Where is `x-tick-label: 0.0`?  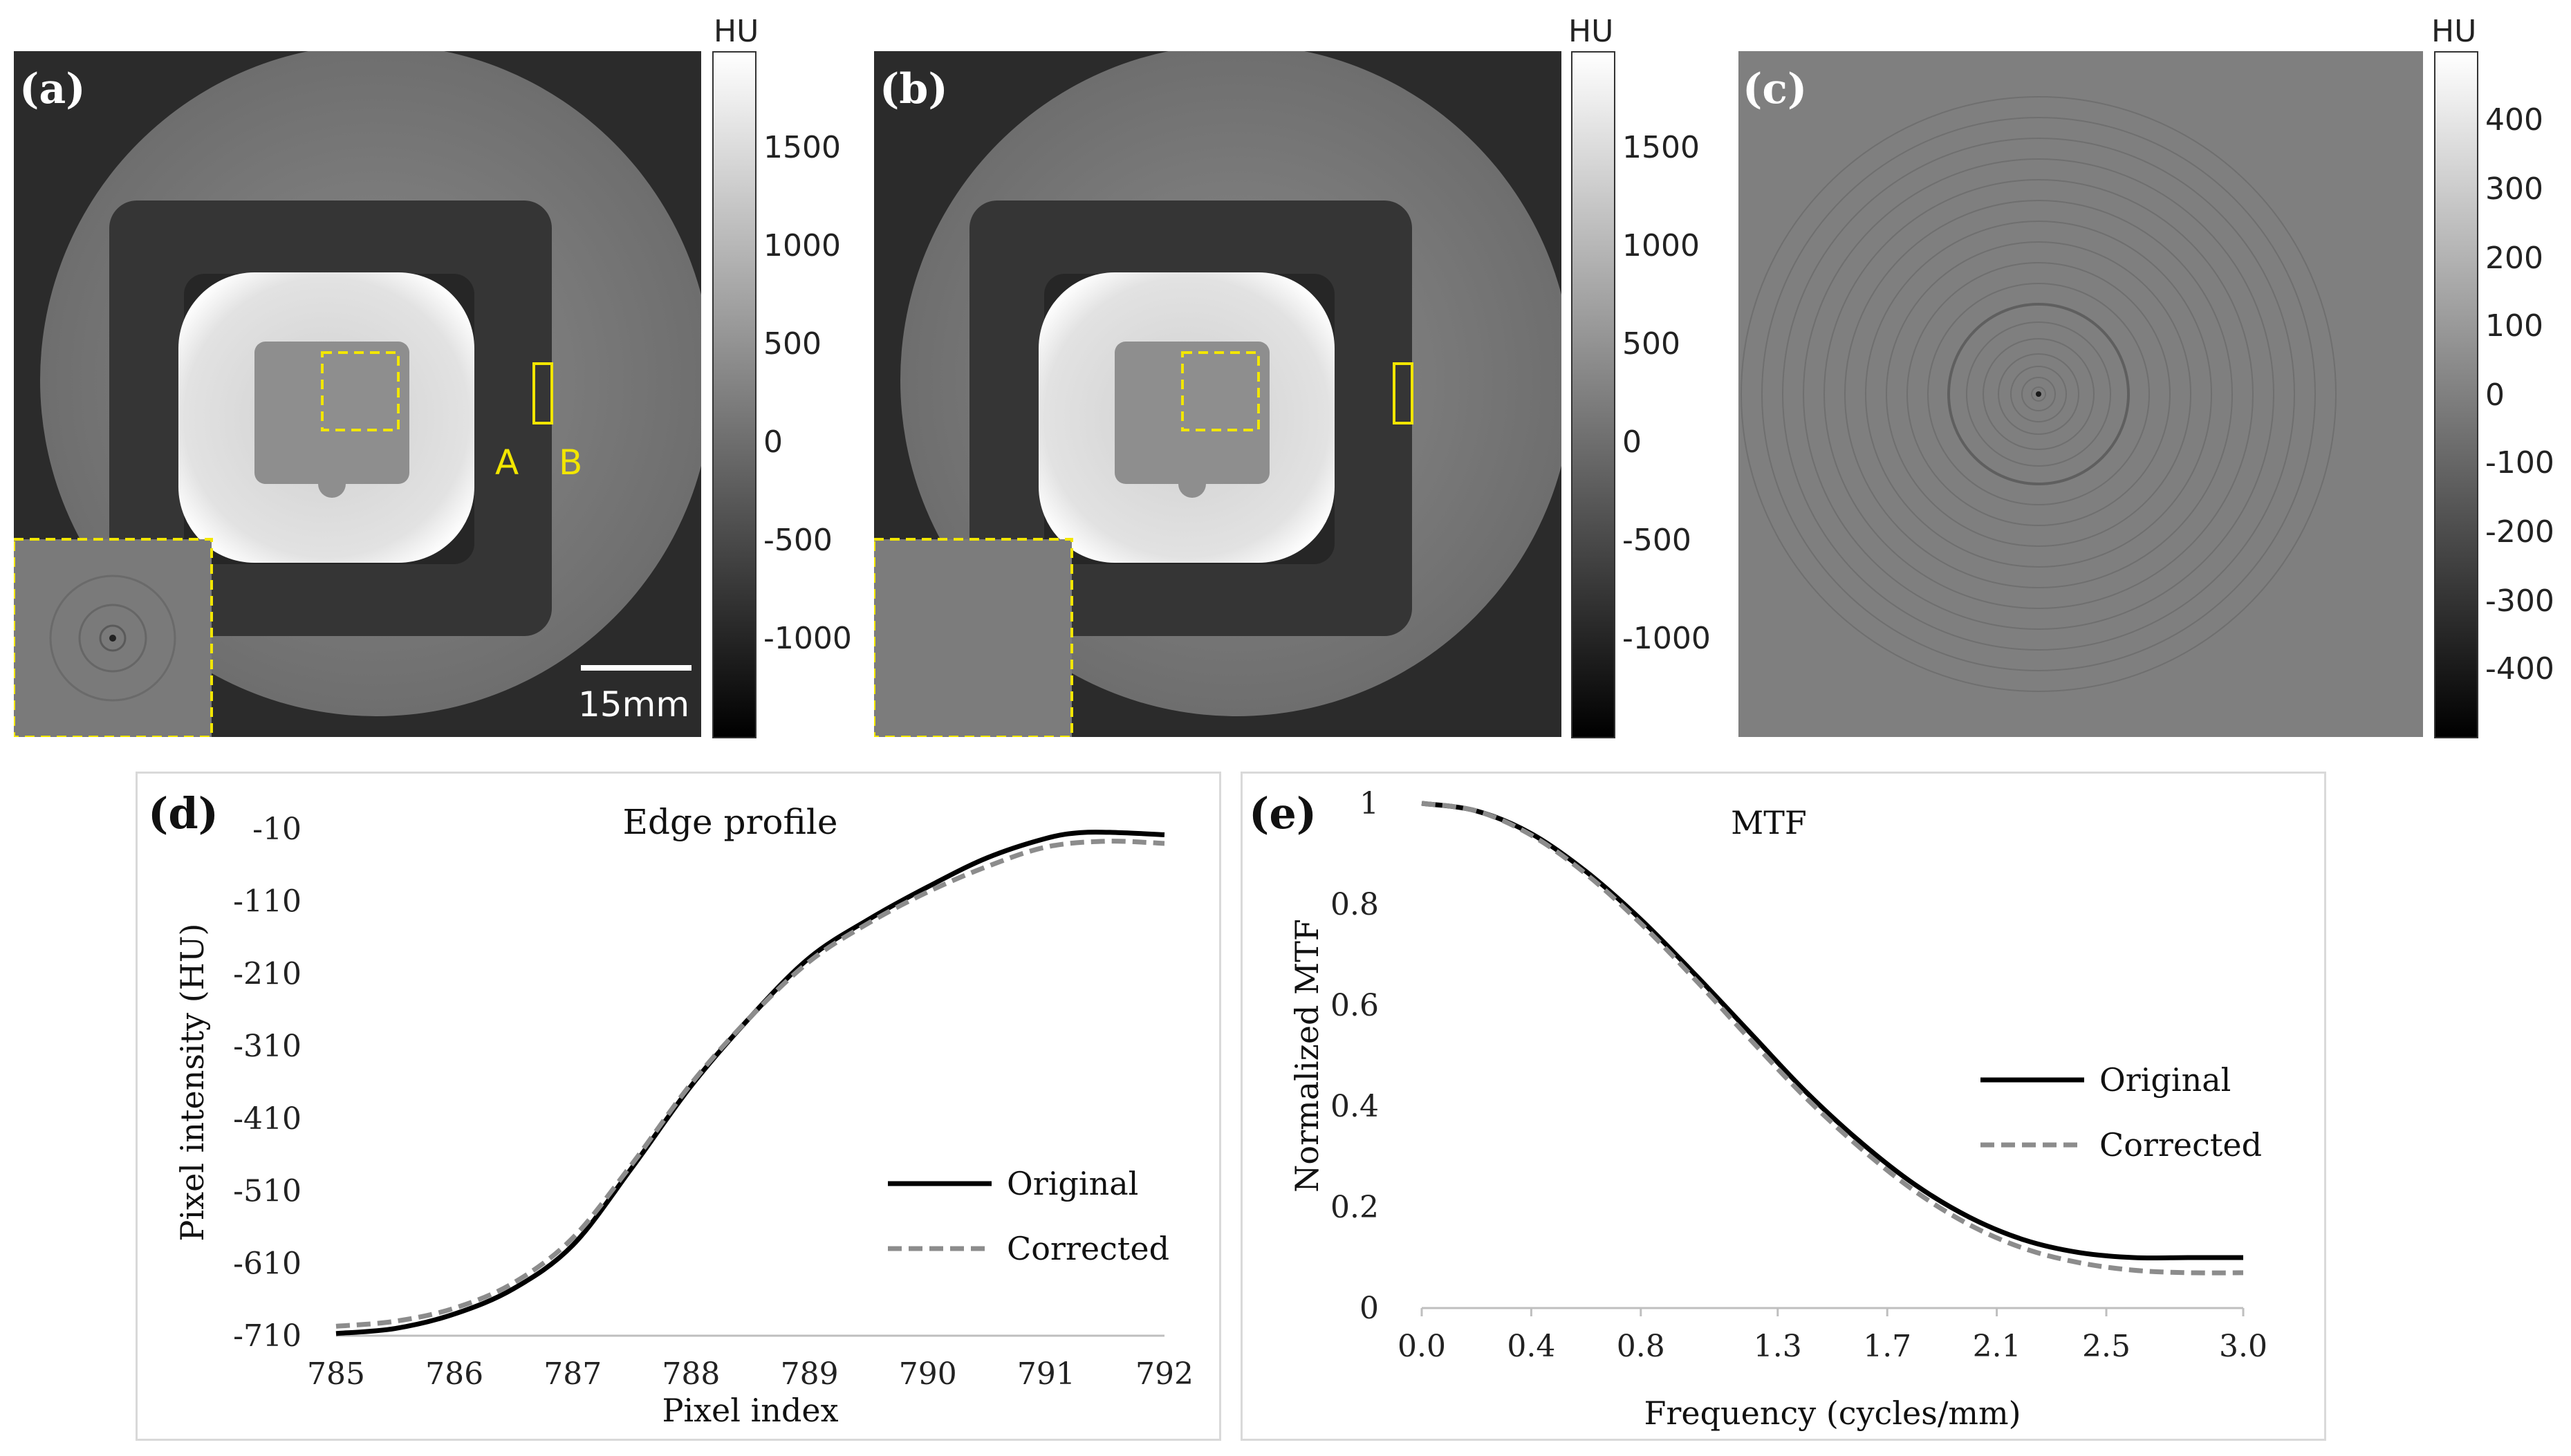
x-tick-label: 0.0 is located at coordinates (1422, 1346).